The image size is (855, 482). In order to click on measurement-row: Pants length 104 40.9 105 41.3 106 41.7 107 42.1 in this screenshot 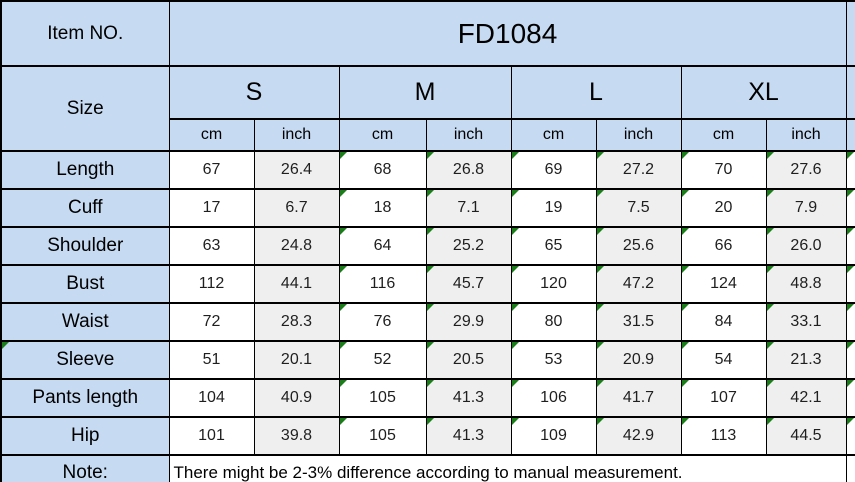, I will do `click(427, 398)`.